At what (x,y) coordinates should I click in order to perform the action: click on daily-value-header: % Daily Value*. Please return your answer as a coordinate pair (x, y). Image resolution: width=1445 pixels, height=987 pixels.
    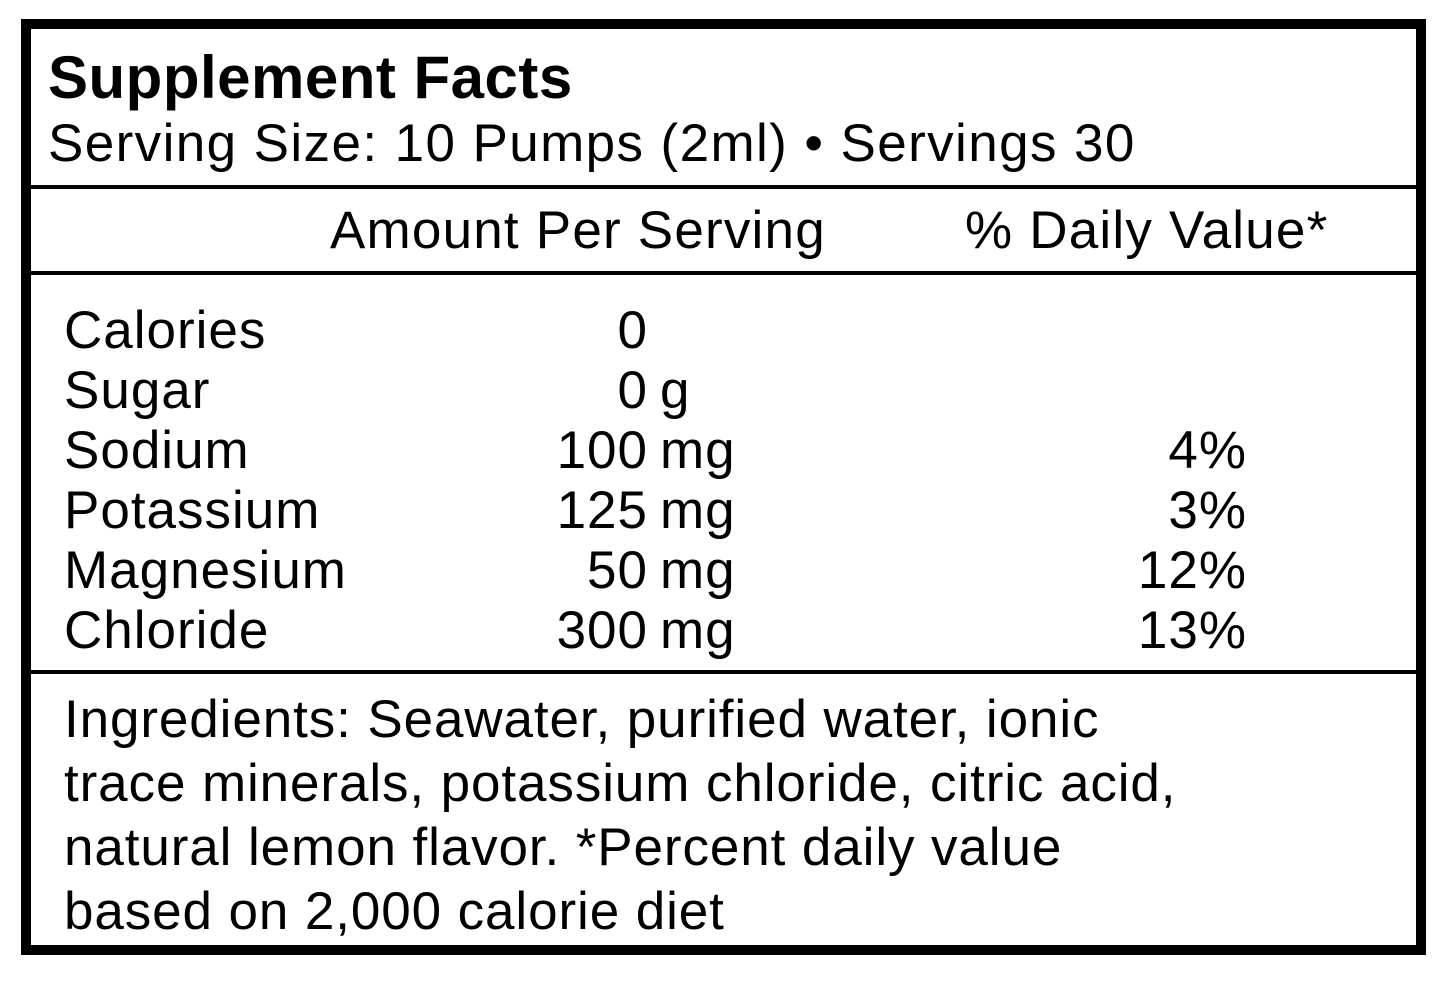
    Looking at the image, I should click on (1147, 230).